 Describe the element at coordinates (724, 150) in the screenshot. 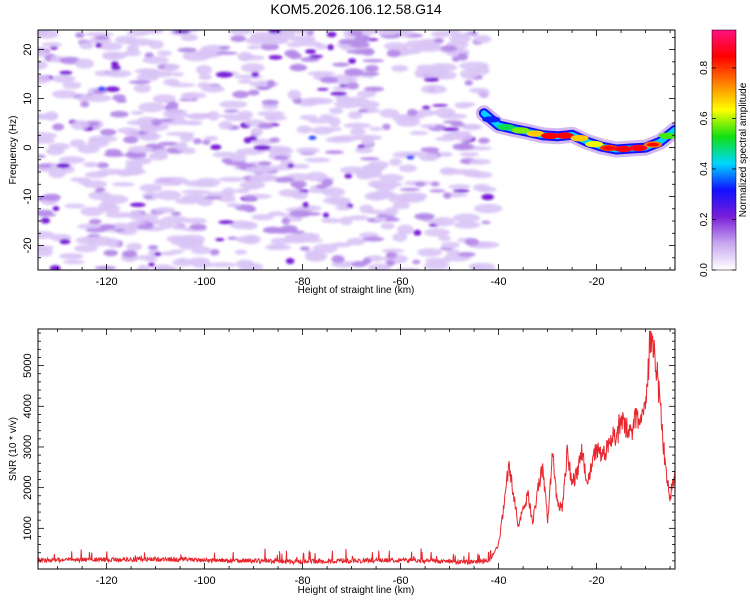

I see `colorbar-gradient` at that location.